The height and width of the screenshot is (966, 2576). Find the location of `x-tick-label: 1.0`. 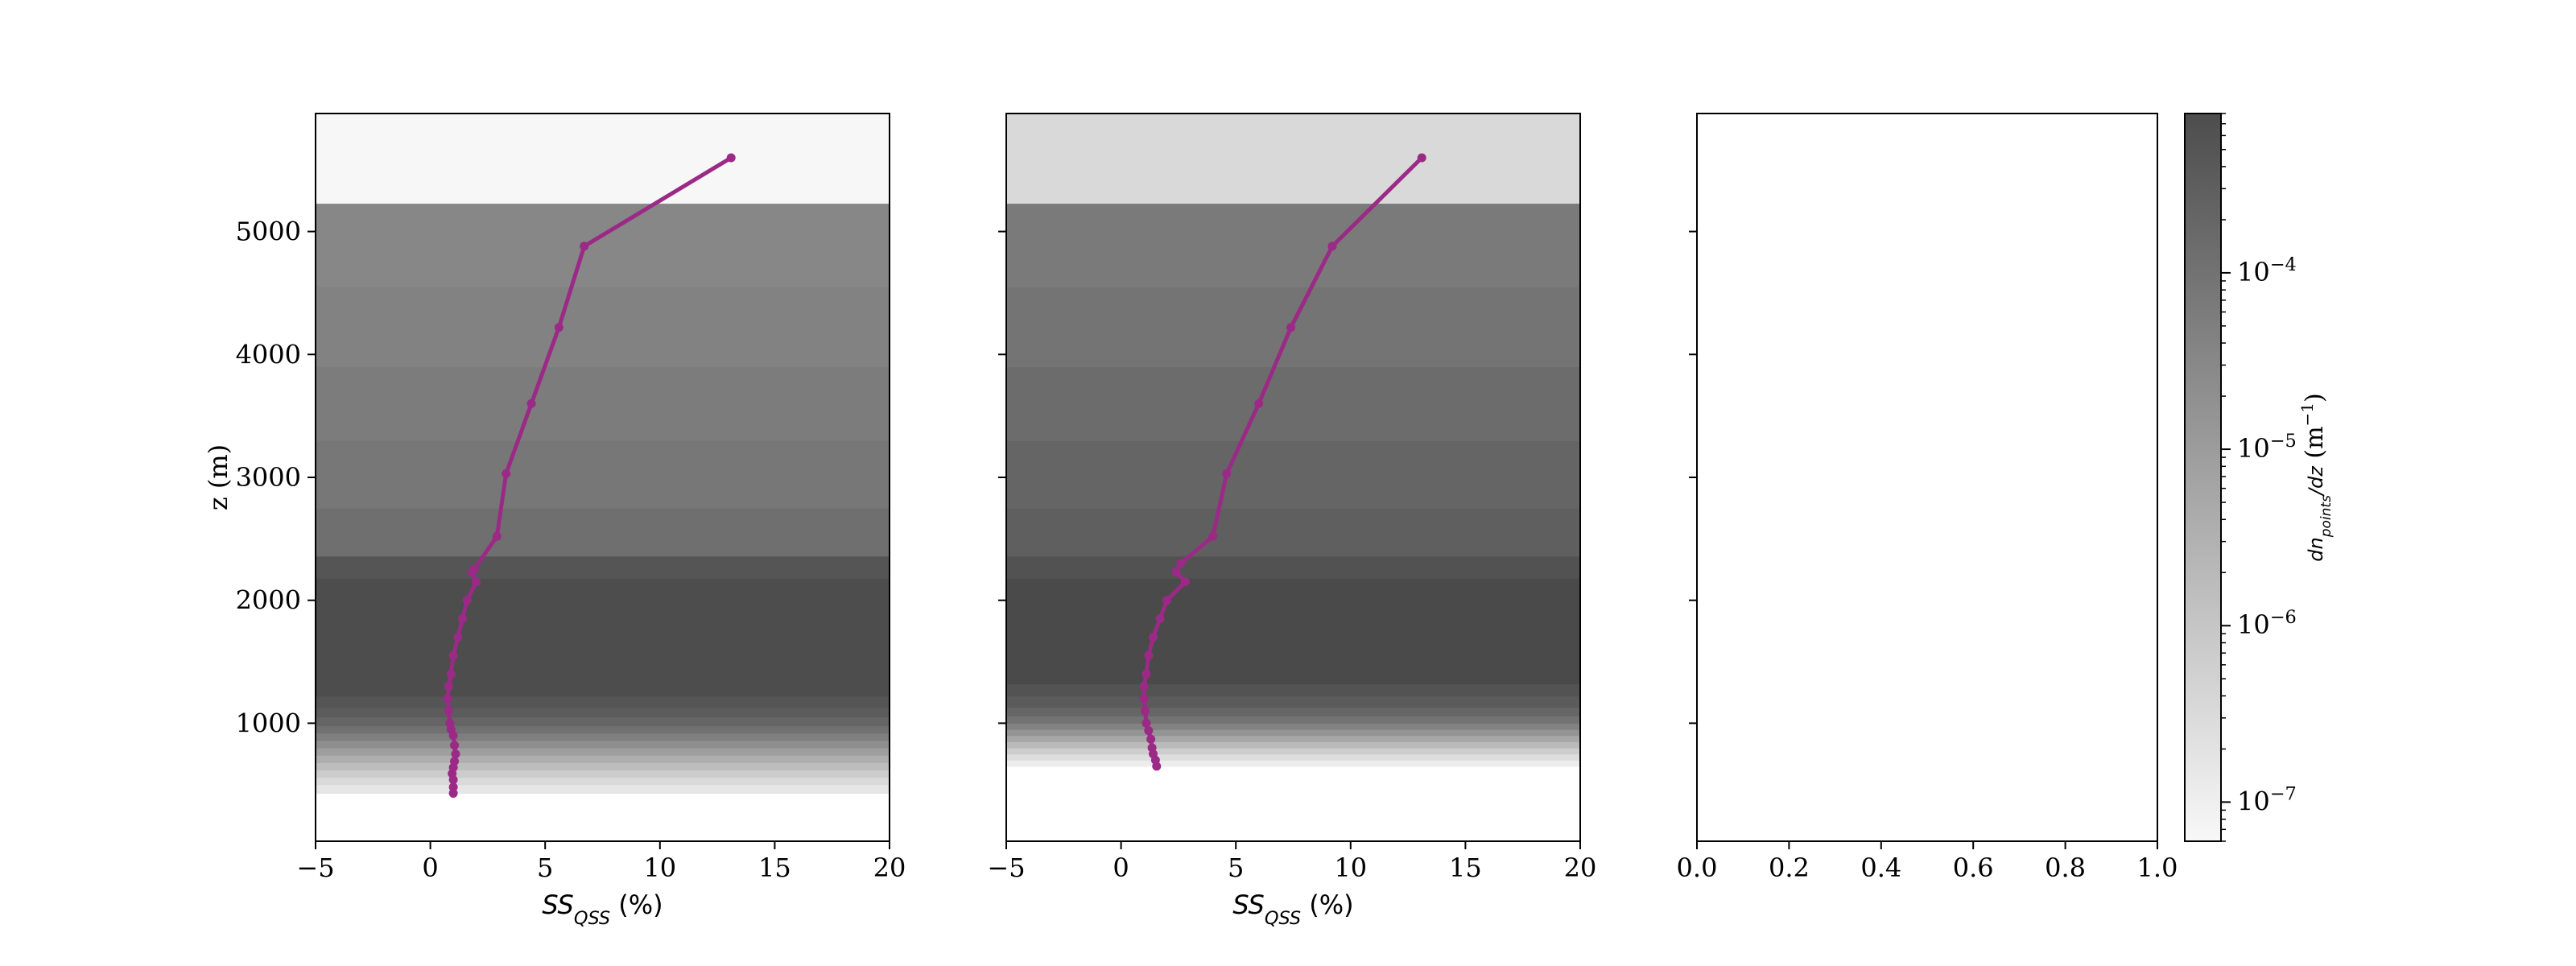

x-tick-label: 1.0 is located at coordinates (2157, 867).